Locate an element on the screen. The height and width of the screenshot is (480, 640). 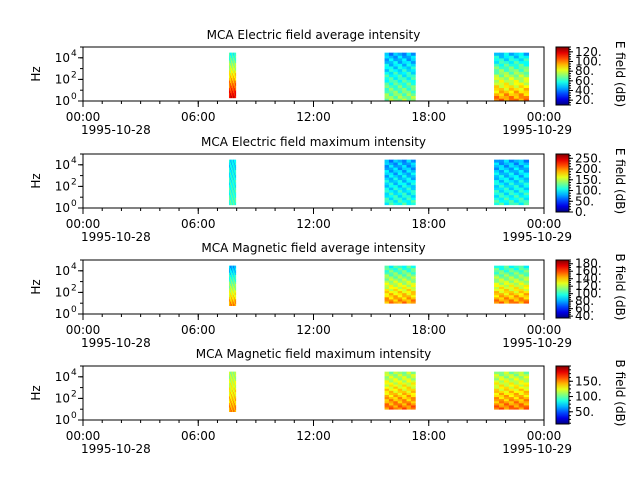
colorbar-tick-label: 50. is located at coordinates (584, 201).